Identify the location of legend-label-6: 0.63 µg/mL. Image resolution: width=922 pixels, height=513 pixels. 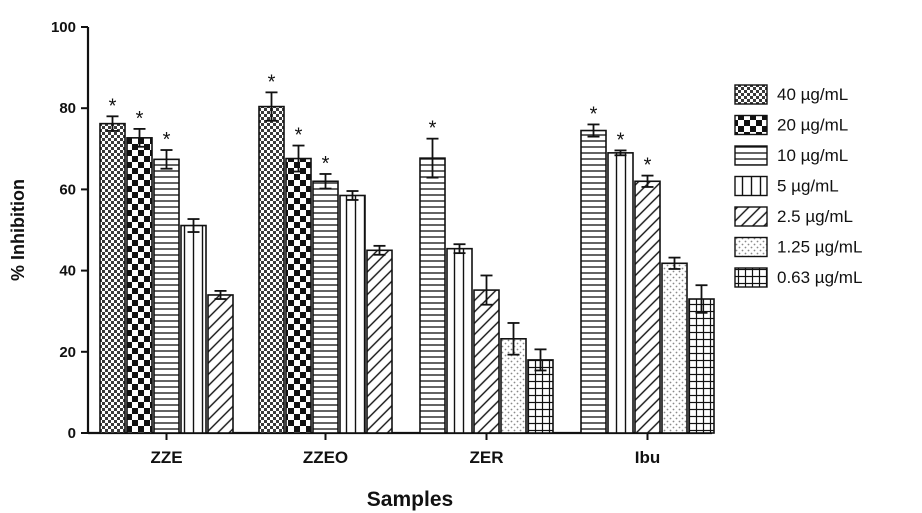
(819, 277).